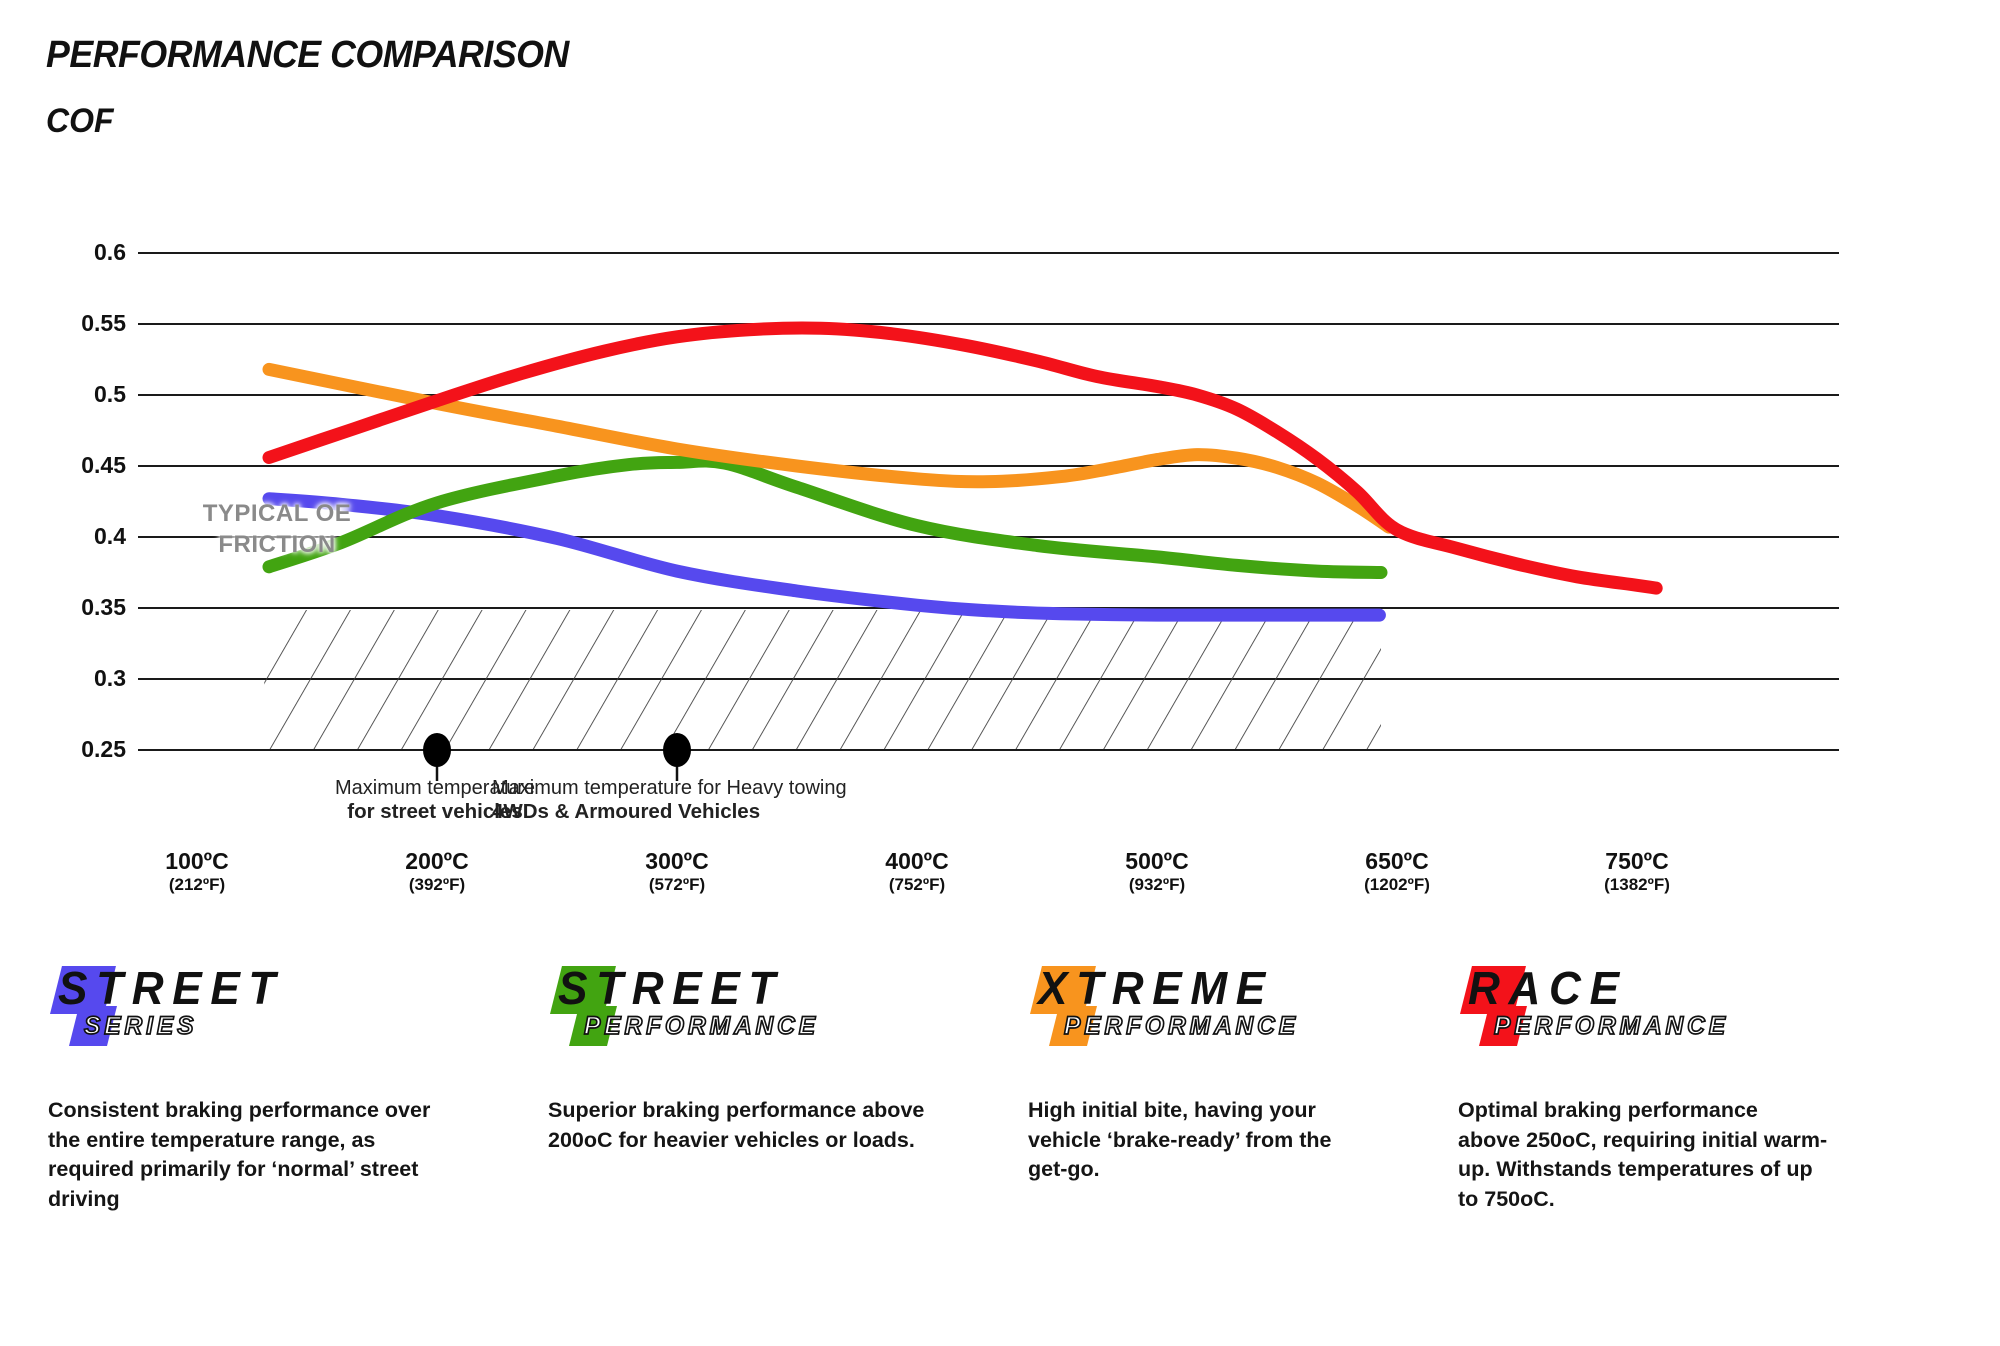 This screenshot has width=2000, height=1346. Describe the element at coordinates (1157, 884) in the screenshot. I see `x-tick-fahrenheit: (932ºF)` at that location.